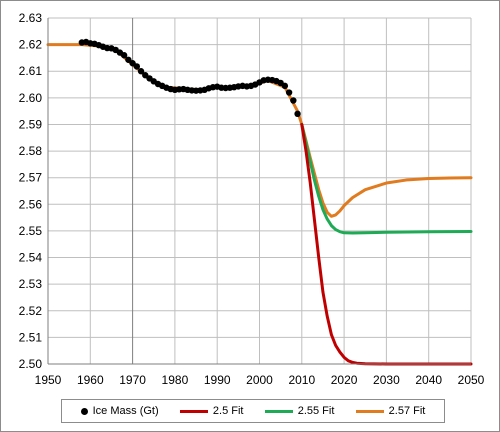  I want to click on x-tick-label: 2050, so click(471, 380).